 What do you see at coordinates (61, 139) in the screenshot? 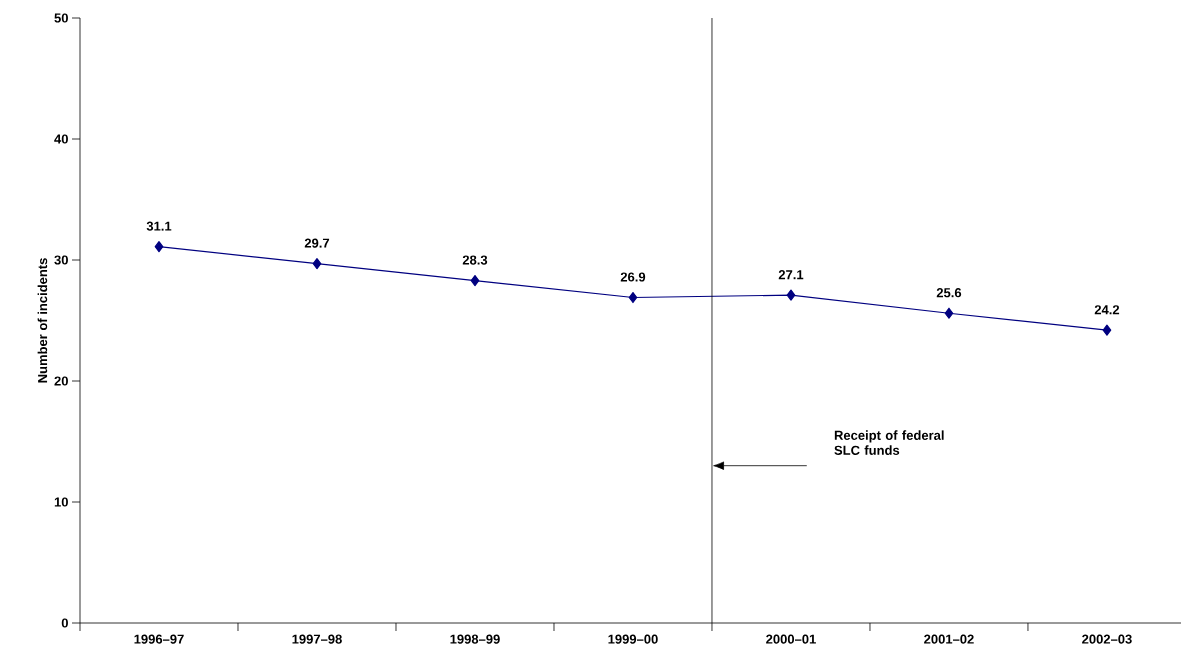
I see `y-tick-label: 40` at bounding box center [61, 139].